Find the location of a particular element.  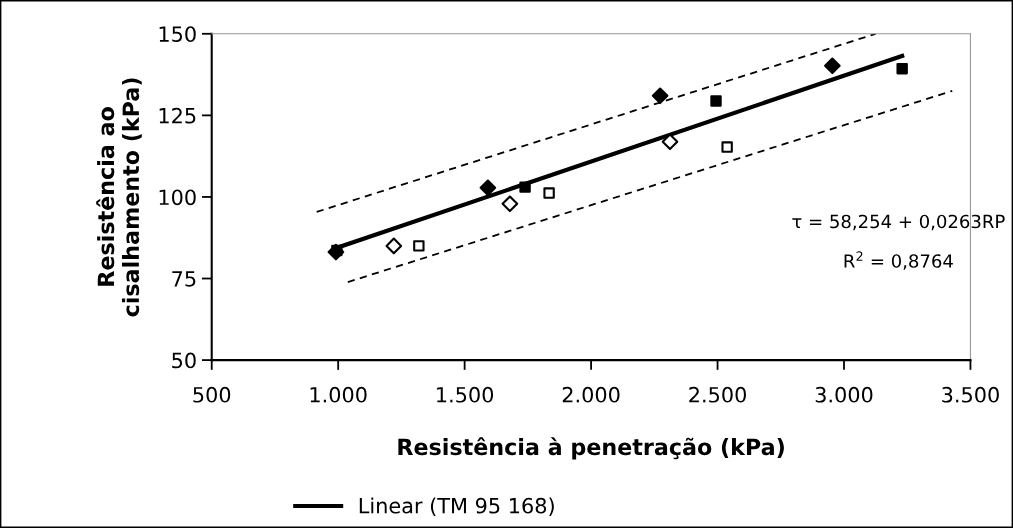

x-tick-label: 3.000 is located at coordinates (844, 394).